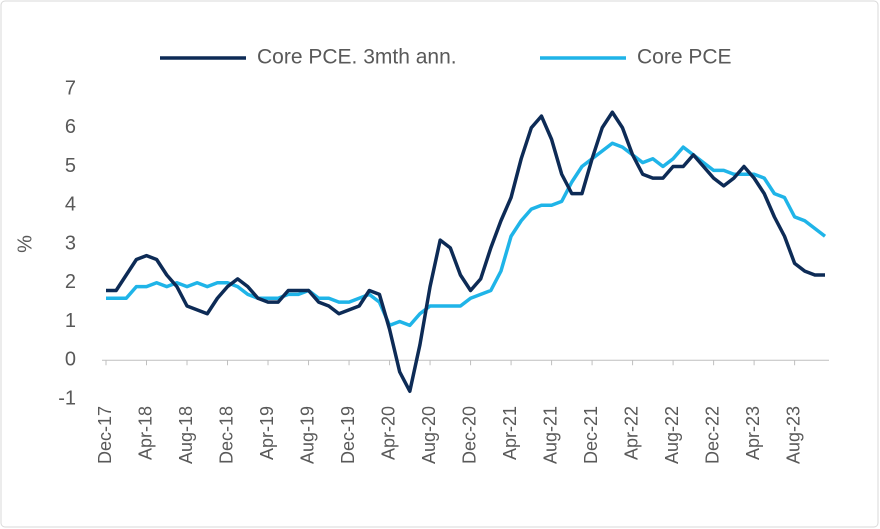 The width and height of the screenshot is (880, 529). I want to click on y-tick-label: 0, so click(70, 360).